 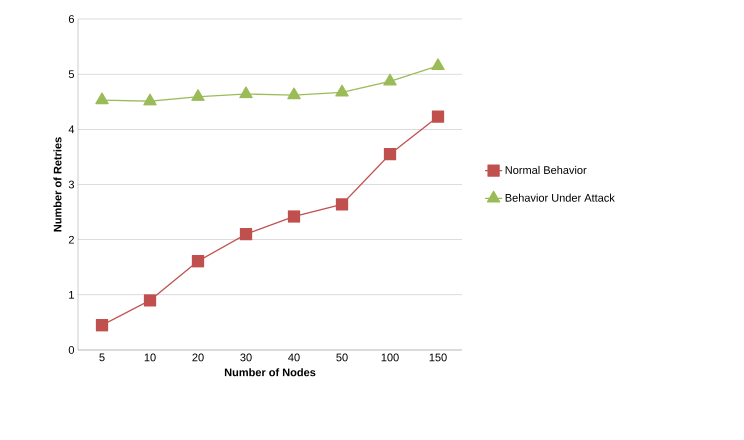 What do you see at coordinates (71, 130) in the screenshot?
I see `y-tick-label: 4` at bounding box center [71, 130].